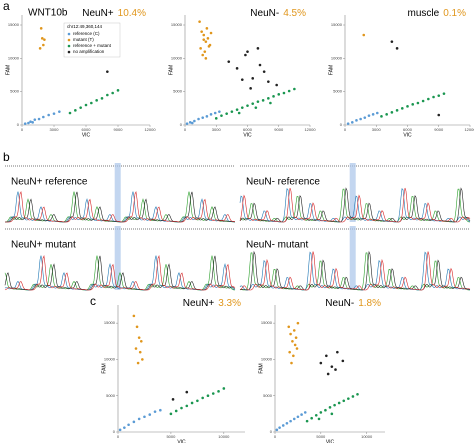  I want to click on annotation-value: 3.3%, so click(229, 303).